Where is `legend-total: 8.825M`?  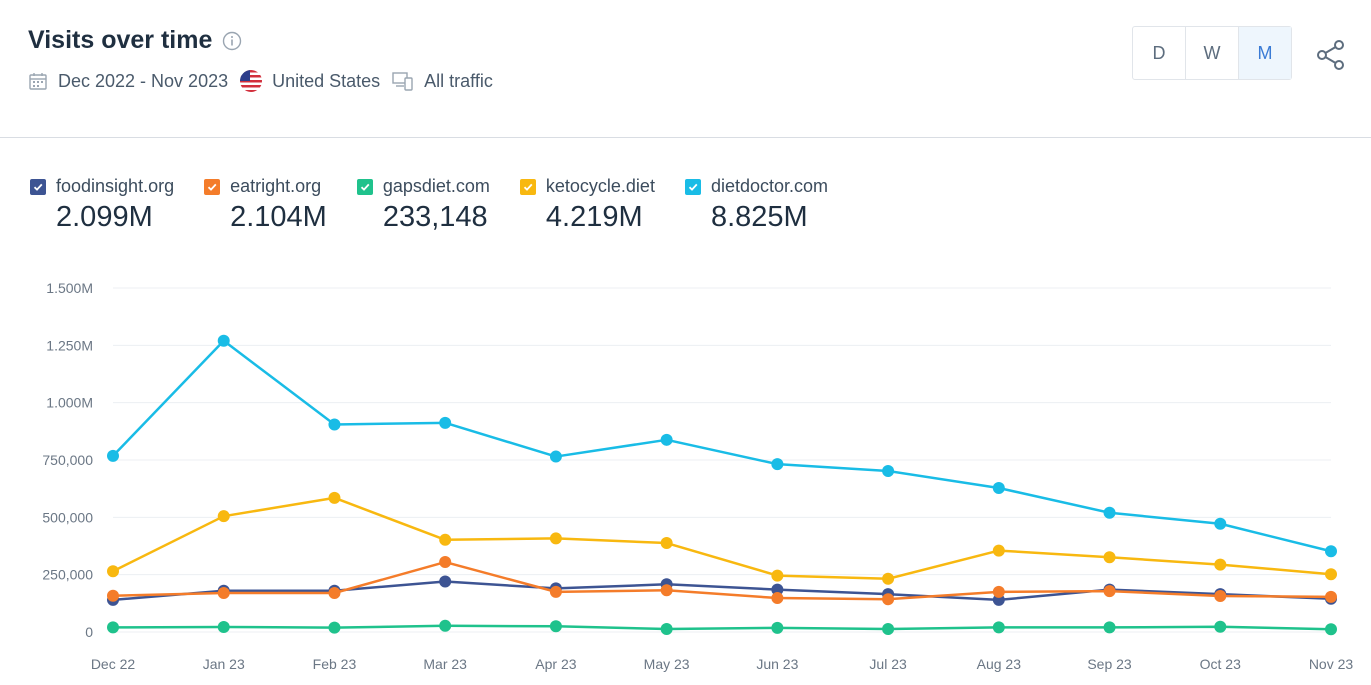
legend-total: 8.825M is located at coordinates (759, 217).